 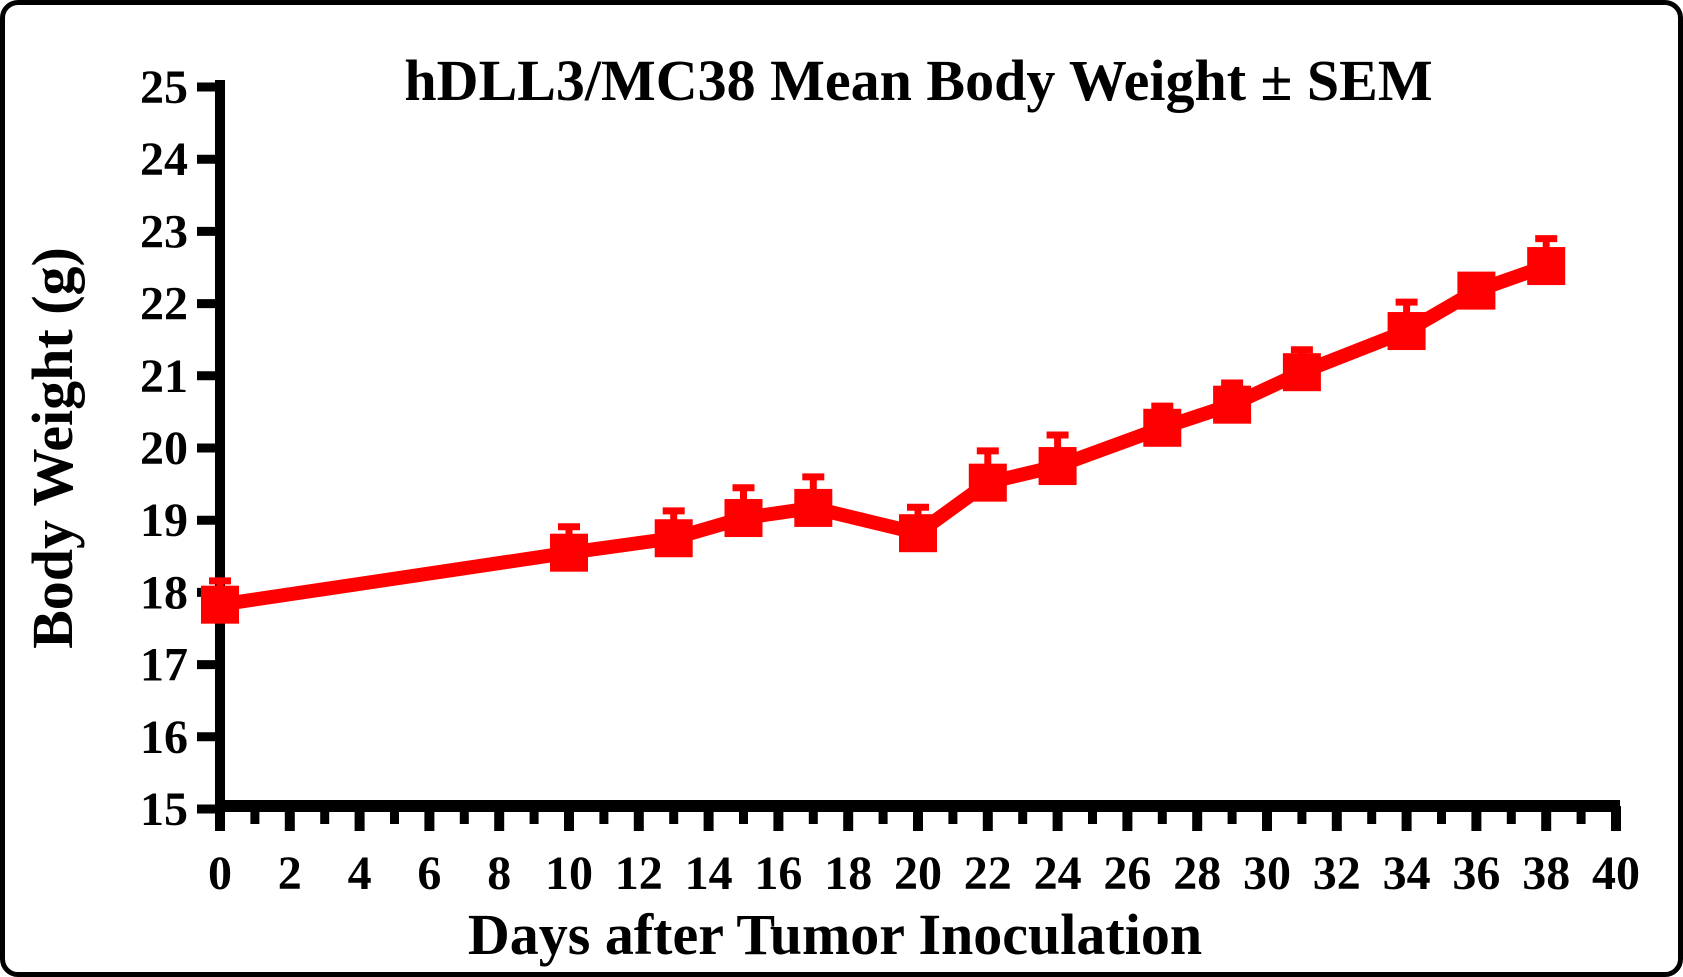 I want to click on y-tick-label: 20, so click(x=164, y=448).